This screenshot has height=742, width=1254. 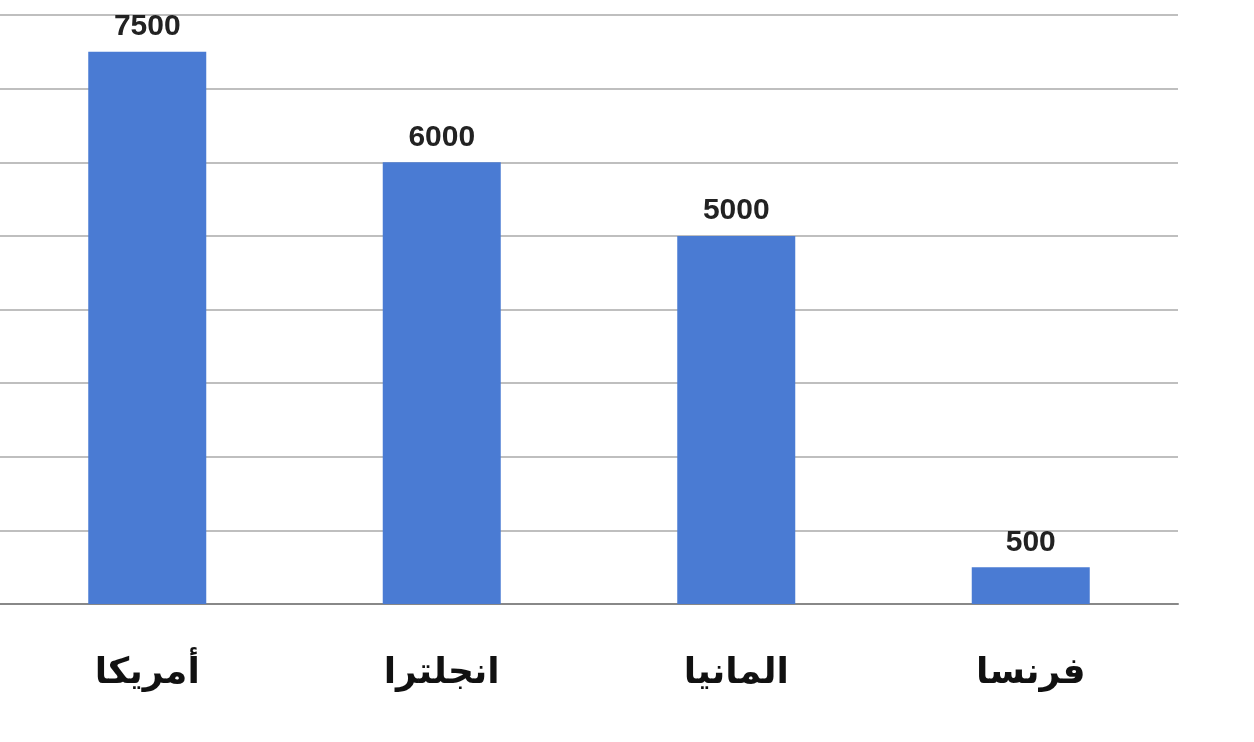 What do you see at coordinates (736, 209) in the screenshot?
I see `data-label: 5000` at bounding box center [736, 209].